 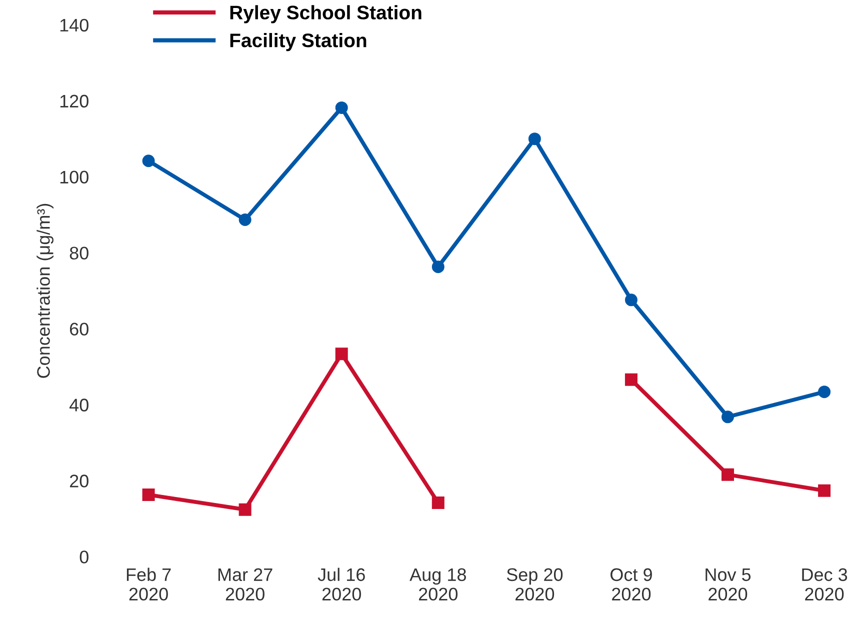 I want to click on x-tick-label: Oct 9 2020, so click(x=631, y=584).